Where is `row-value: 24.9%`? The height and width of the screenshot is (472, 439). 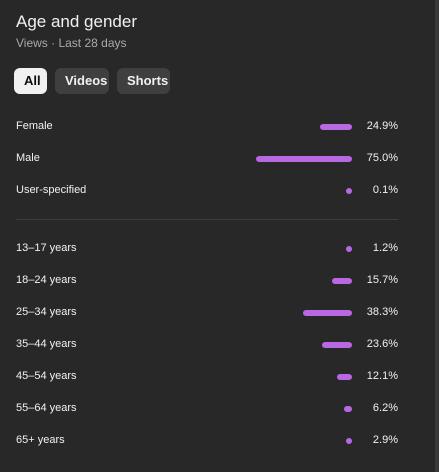
row-value: 24.9% is located at coordinates (382, 126).